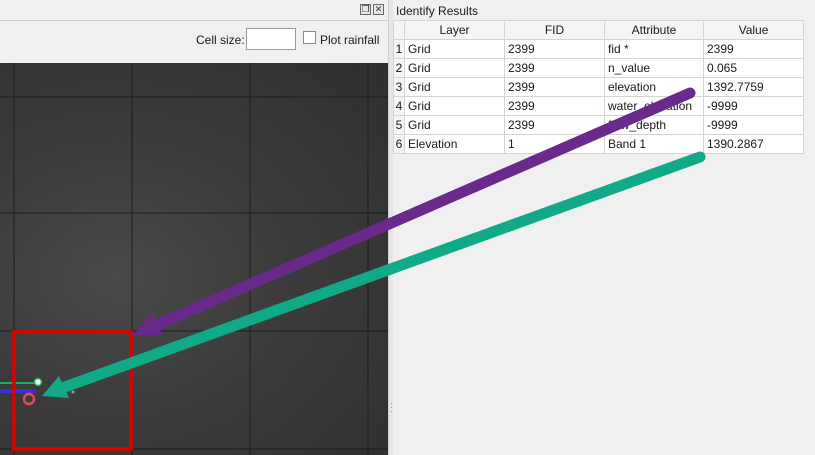 Image resolution: width=815 pixels, height=455 pixels. What do you see at coordinates (194, 41) in the screenshot?
I see `plot-toolbar: Cell size: Plot rainfall` at bounding box center [194, 41].